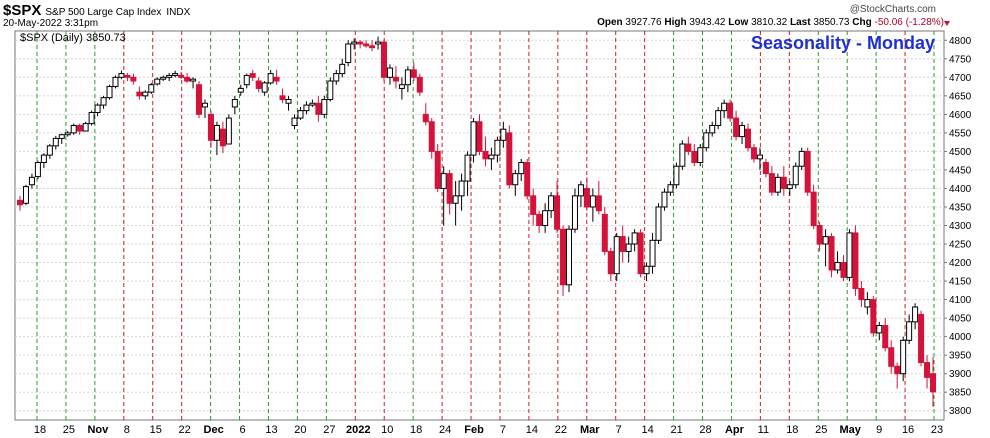 The width and height of the screenshot is (990, 438). What do you see at coordinates (960, 300) in the screenshot?
I see `y-tick-label: 4100` at bounding box center [960, 300].